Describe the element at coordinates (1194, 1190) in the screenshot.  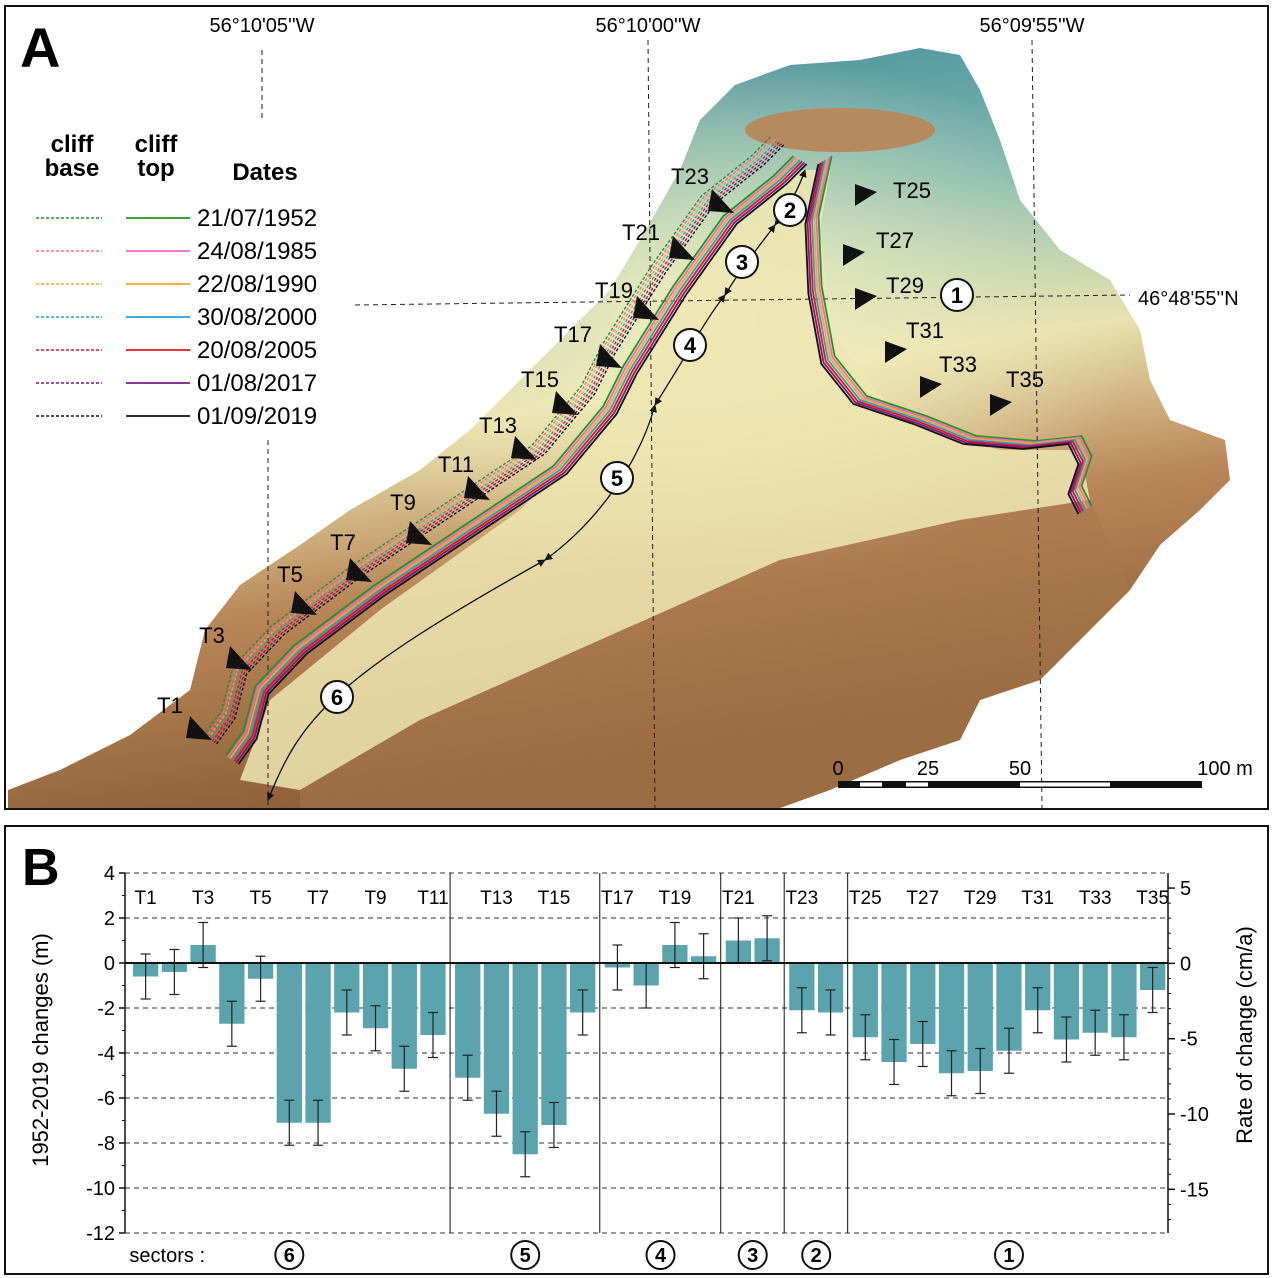
I see `y2-tick-label: -15` at that location.